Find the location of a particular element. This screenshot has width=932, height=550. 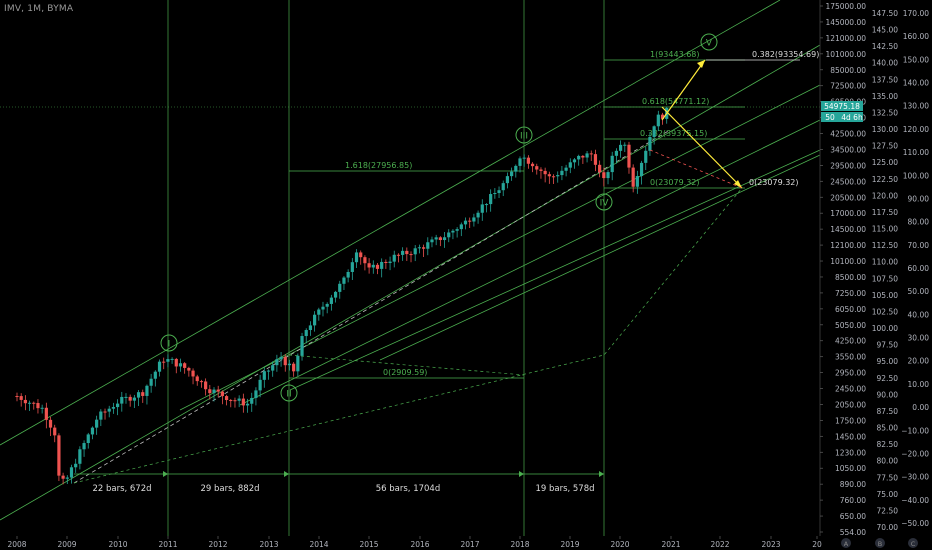

price-axis-panel is located at coordinates (876, 275).